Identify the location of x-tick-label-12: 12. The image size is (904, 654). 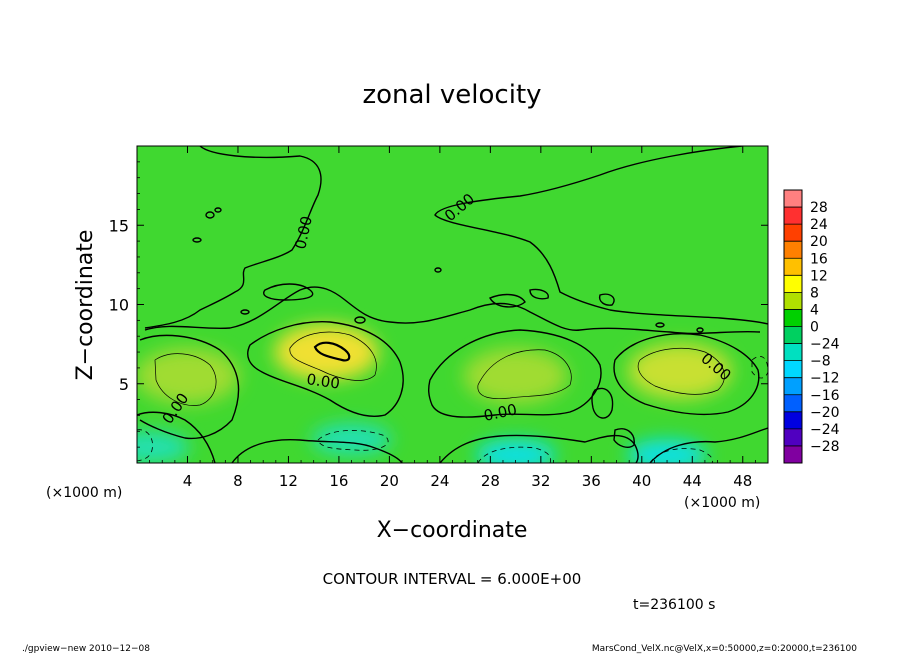
(288, 481).